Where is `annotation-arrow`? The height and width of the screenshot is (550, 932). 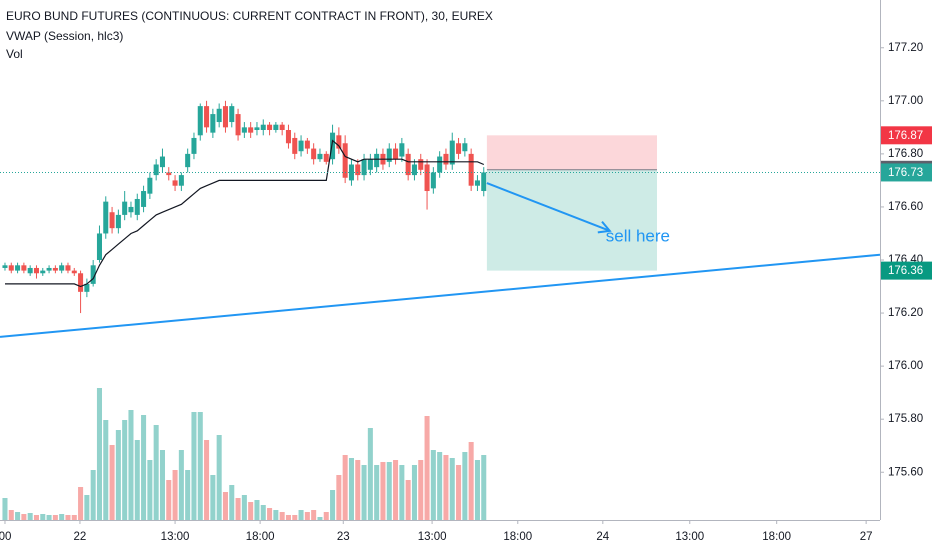 annotation-arrow is located at coordinates (548, 207).